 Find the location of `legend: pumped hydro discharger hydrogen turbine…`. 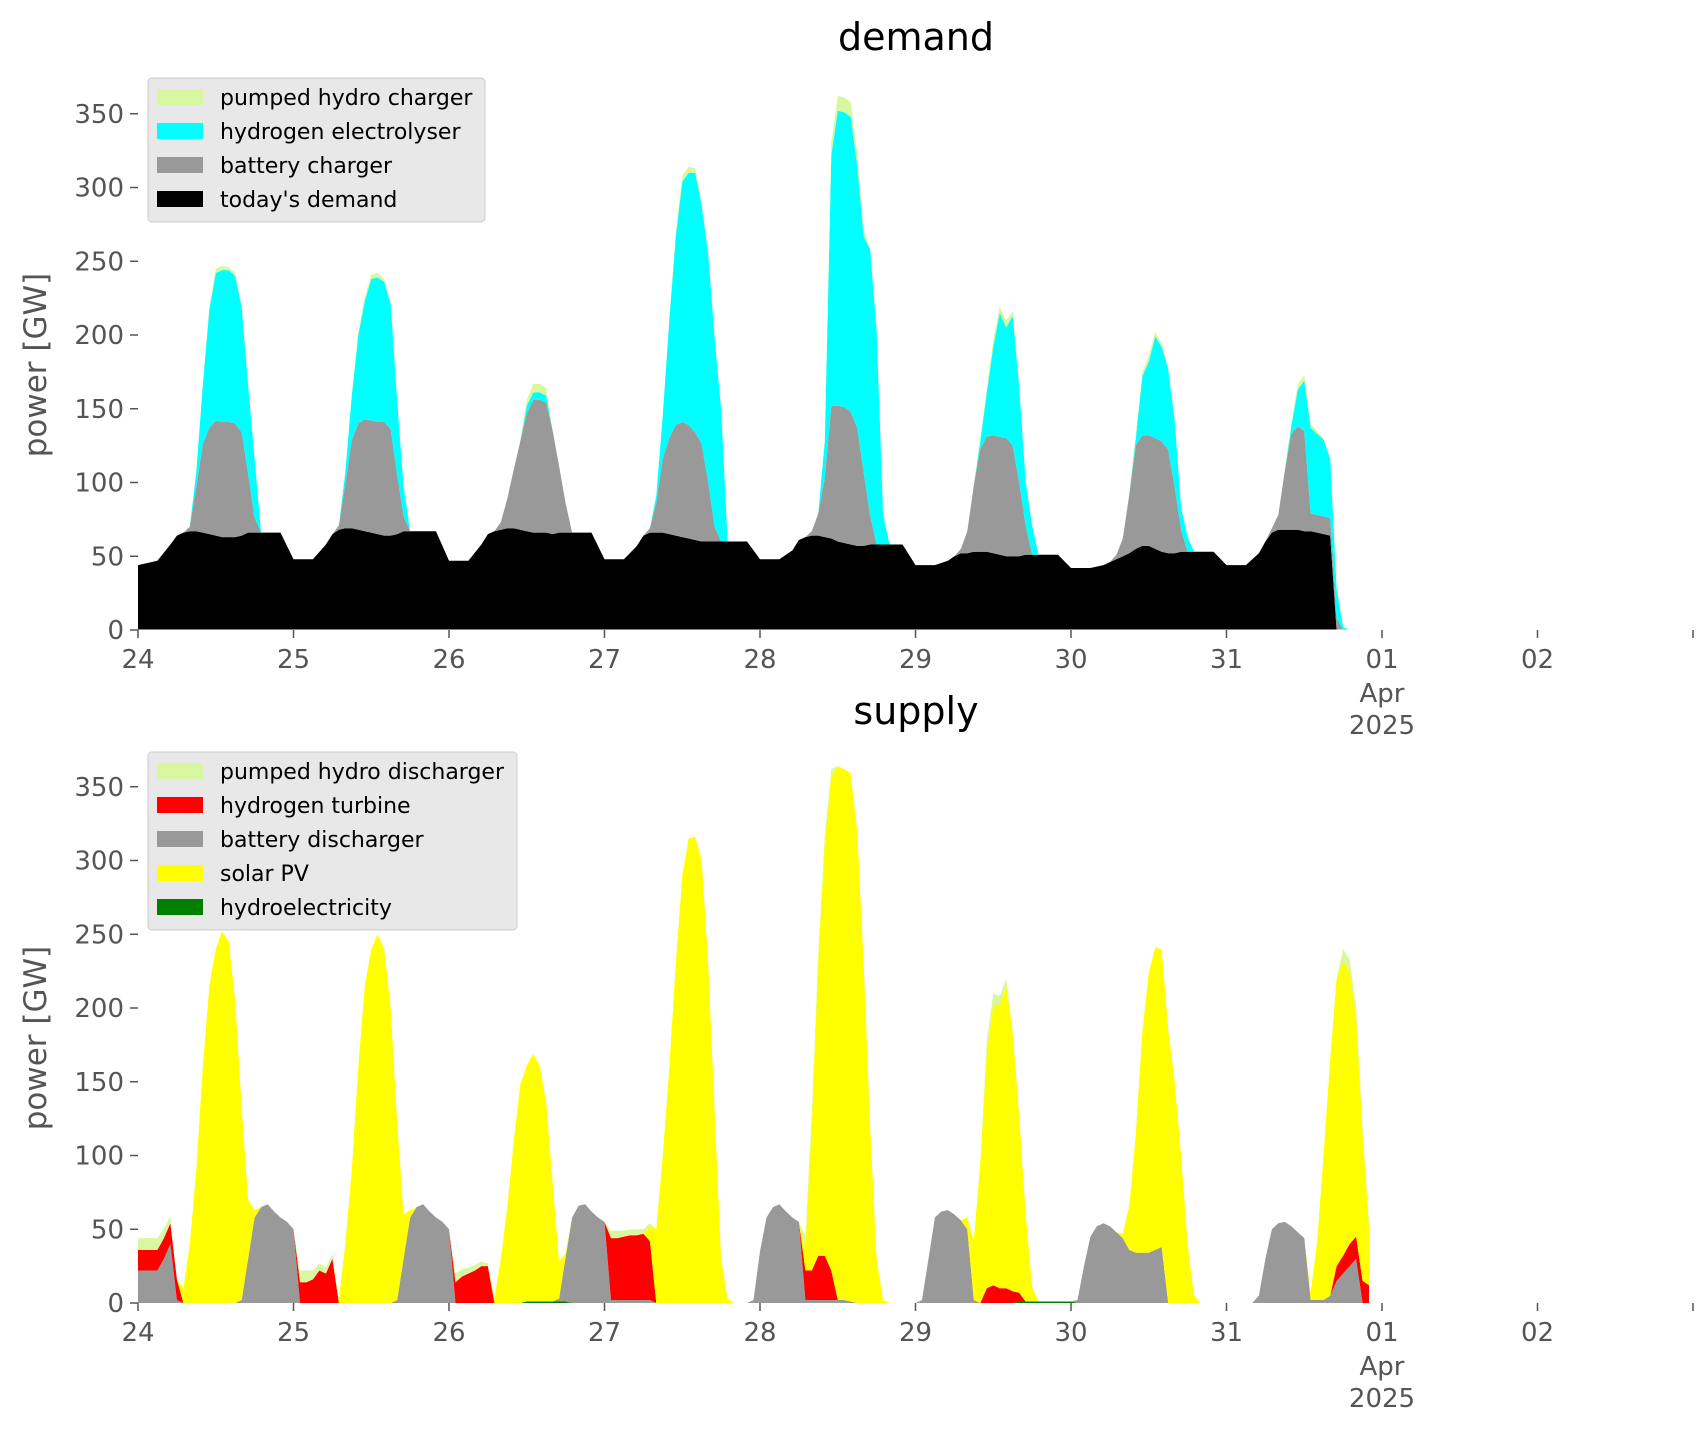

legend: pumped hydro discharger hydrogen turbine… is located at coordinates (332, 841).